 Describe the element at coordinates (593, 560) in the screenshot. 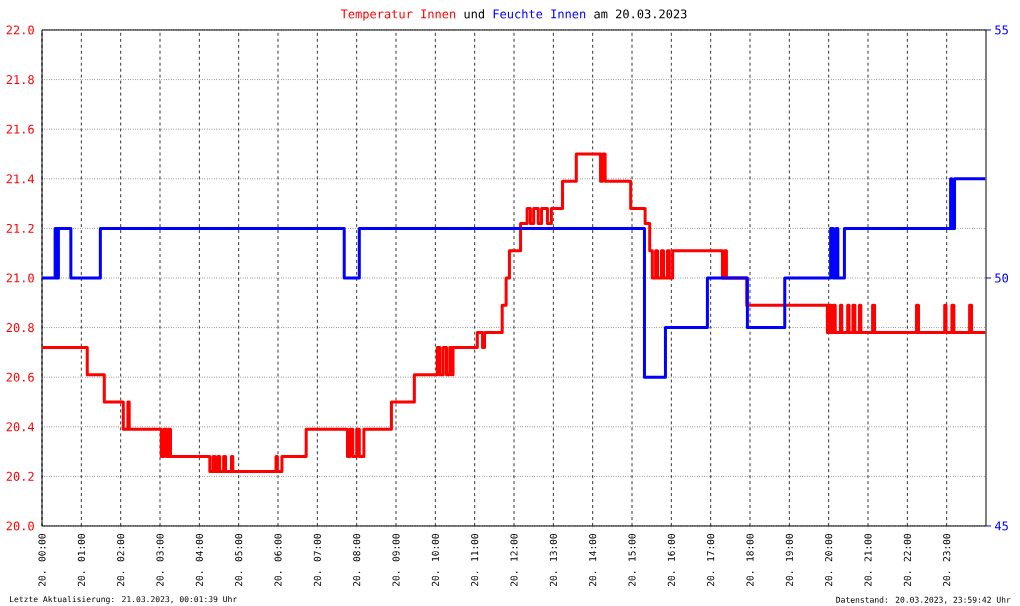

I see `x-tick-label: 20. 14:00` at that location.